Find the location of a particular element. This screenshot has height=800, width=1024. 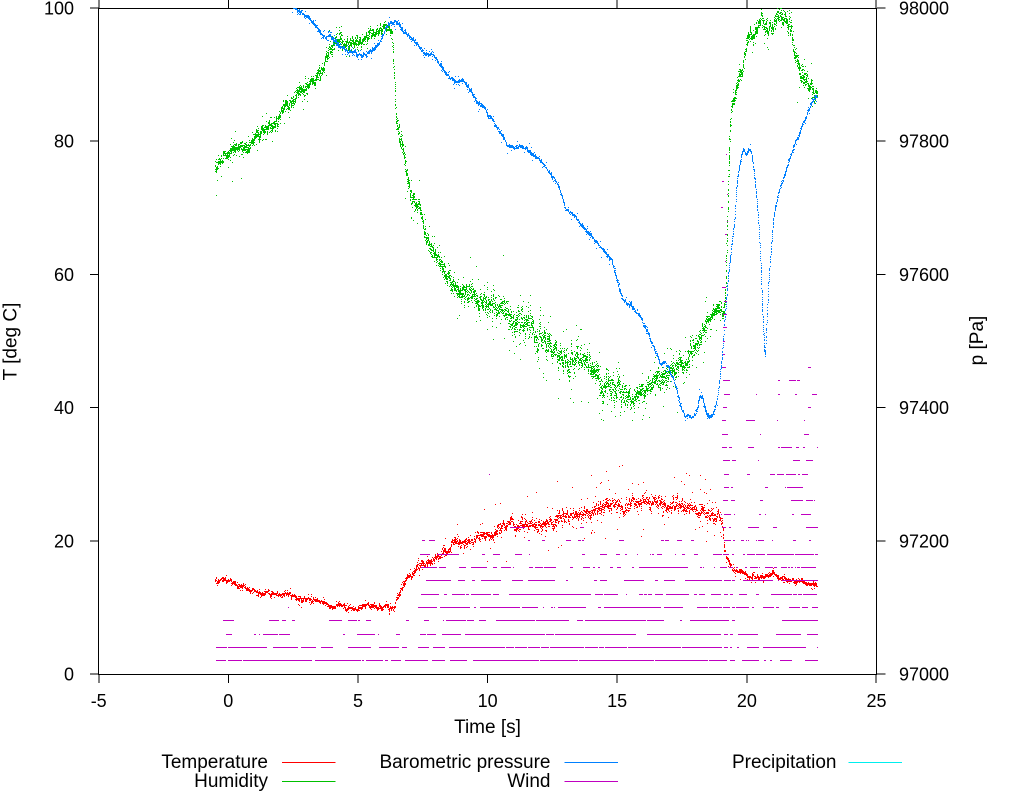

svg-text: 98000 is located at coordinates (924, 9).